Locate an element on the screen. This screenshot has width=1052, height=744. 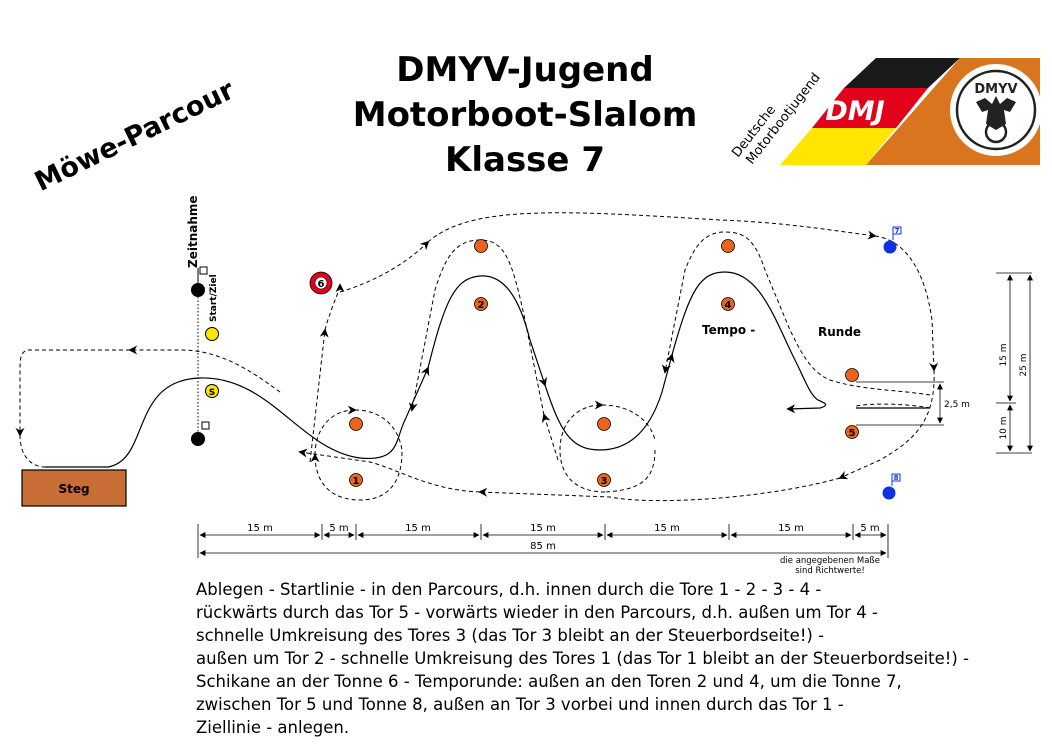
dim-right-25: 25 m is located at coordinates (1024, 364).